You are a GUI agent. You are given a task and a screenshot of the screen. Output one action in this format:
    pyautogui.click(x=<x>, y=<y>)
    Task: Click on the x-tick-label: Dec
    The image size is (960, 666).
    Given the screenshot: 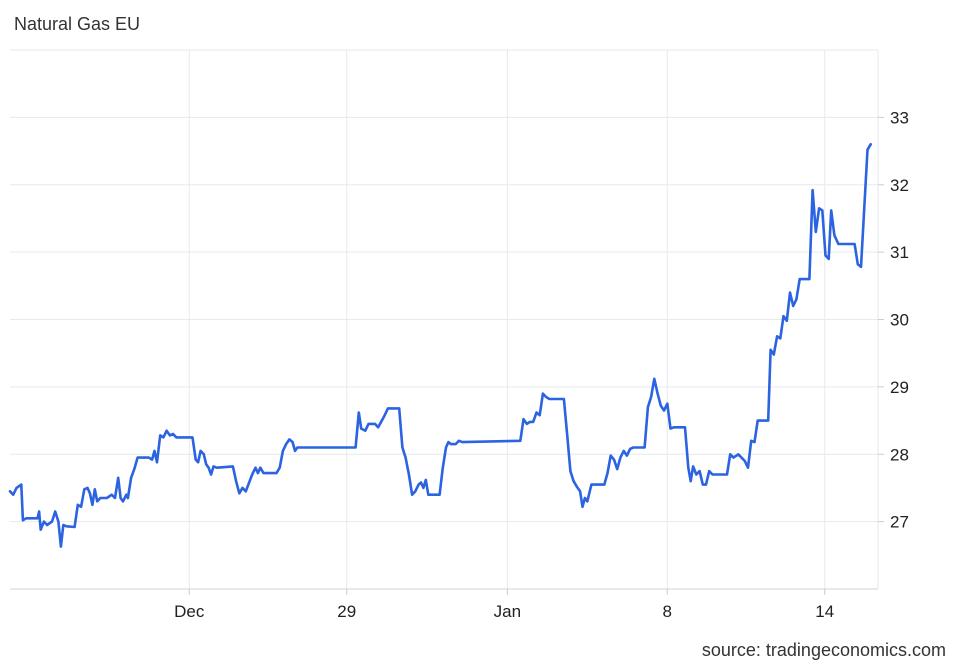 What is the action you would take?
    pyautogui.click(x=189, y=611)
    